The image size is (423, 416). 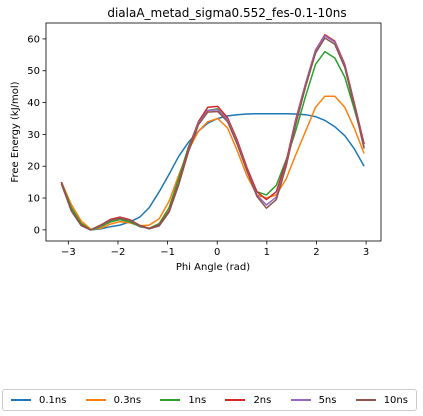 I want to click on legend: 0.1ns 0.3ns 1ns 2ns 5ns 10ns, so click(x=209, y=400).